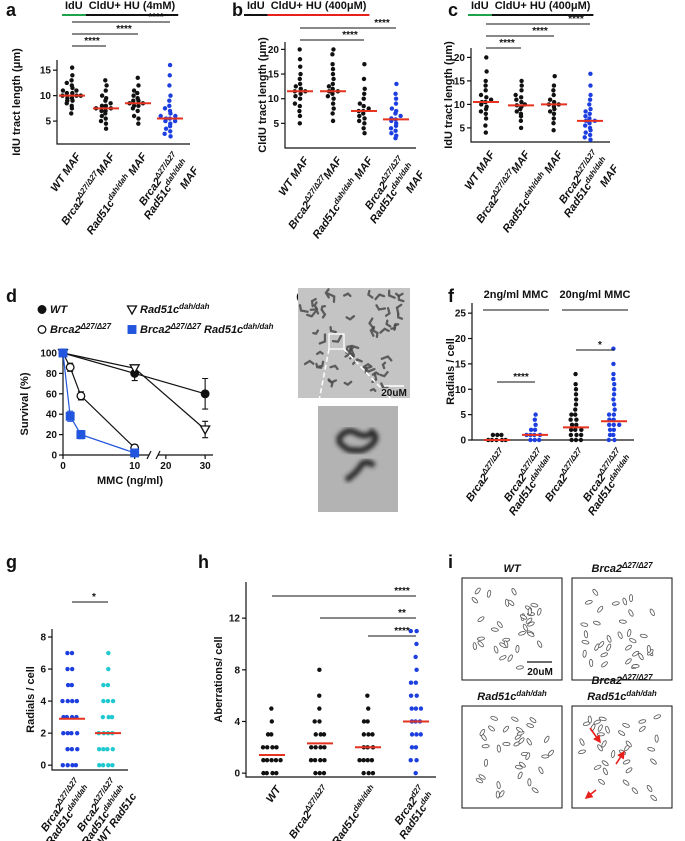 The height and width of the screenshot is (841, 685). Describe the element at coordinates (552, 163) in the screenshot. I see `label-part: MAF` at that location.